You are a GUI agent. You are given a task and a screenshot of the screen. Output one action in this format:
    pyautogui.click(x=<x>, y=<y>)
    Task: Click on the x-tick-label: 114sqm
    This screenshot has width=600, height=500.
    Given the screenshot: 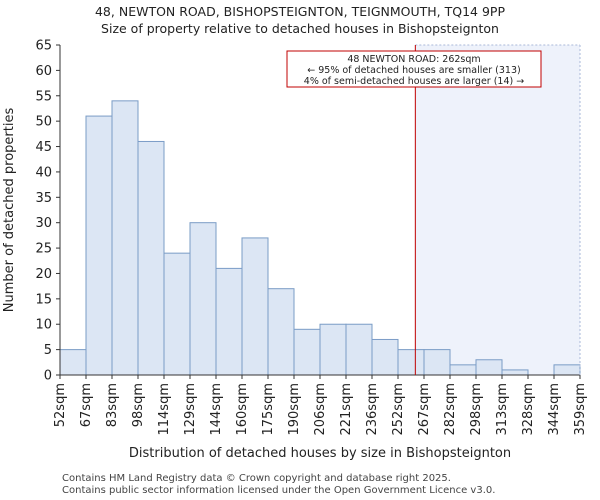 What is the action you would take?
    pyautogui.click(x=164, y=409)
    